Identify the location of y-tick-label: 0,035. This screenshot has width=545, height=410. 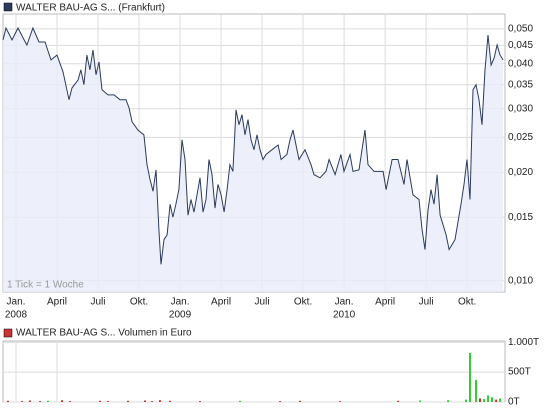
(520, 84).